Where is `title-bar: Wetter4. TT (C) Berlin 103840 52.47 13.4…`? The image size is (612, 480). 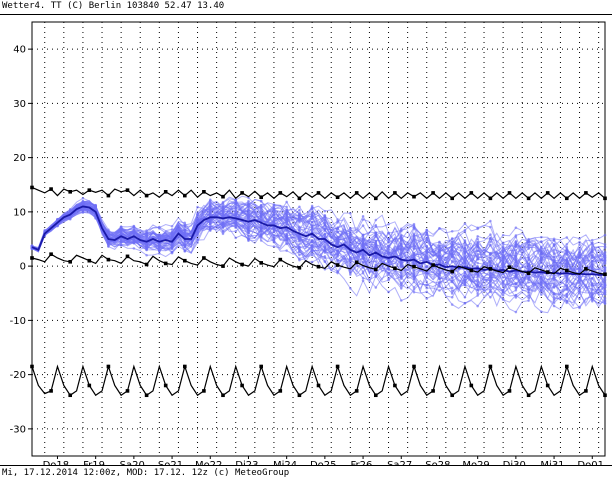
title-bar: Wetter4. TT (C) Berlin 103840 52.47 13.4… is located at coordinates (306, 7).